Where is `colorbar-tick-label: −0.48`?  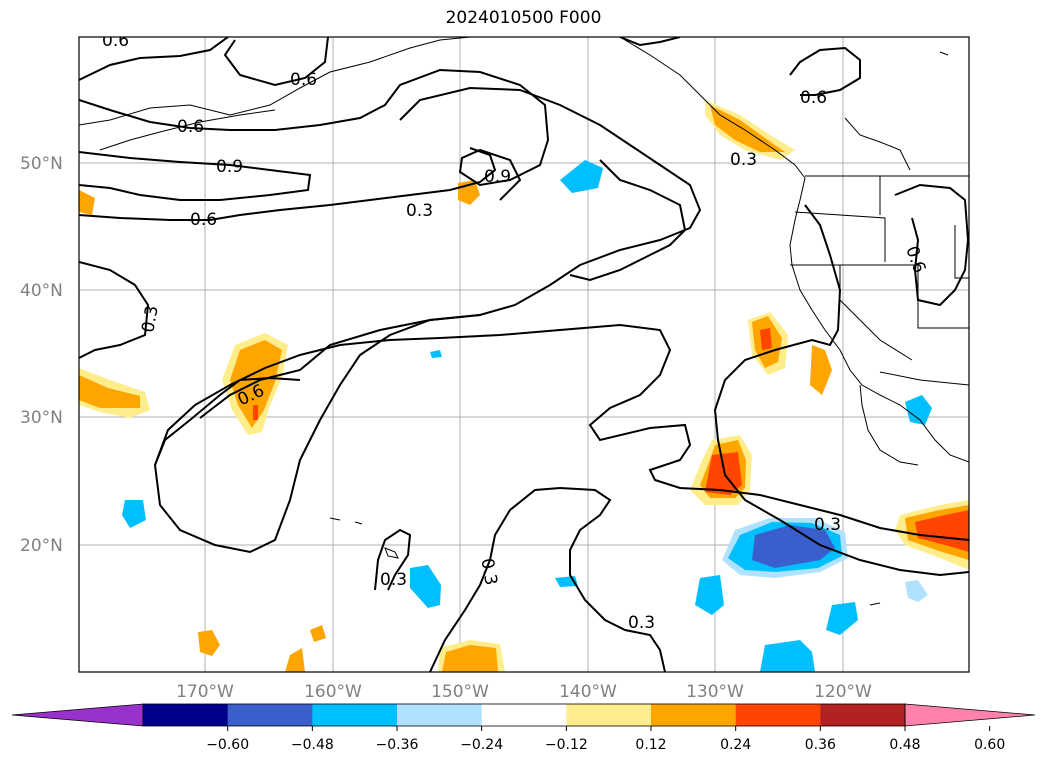
colorbar-tick-label: −0.48 is located at coordinates (312, 745).